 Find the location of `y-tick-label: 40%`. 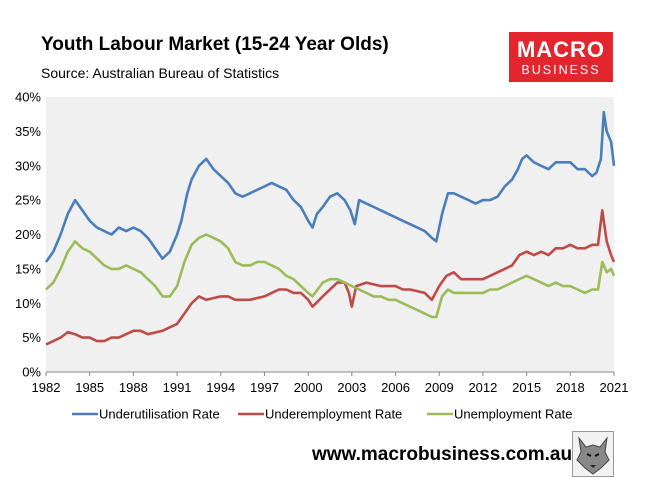

y-tick-label: 40% is located at coordinates (28, 97).